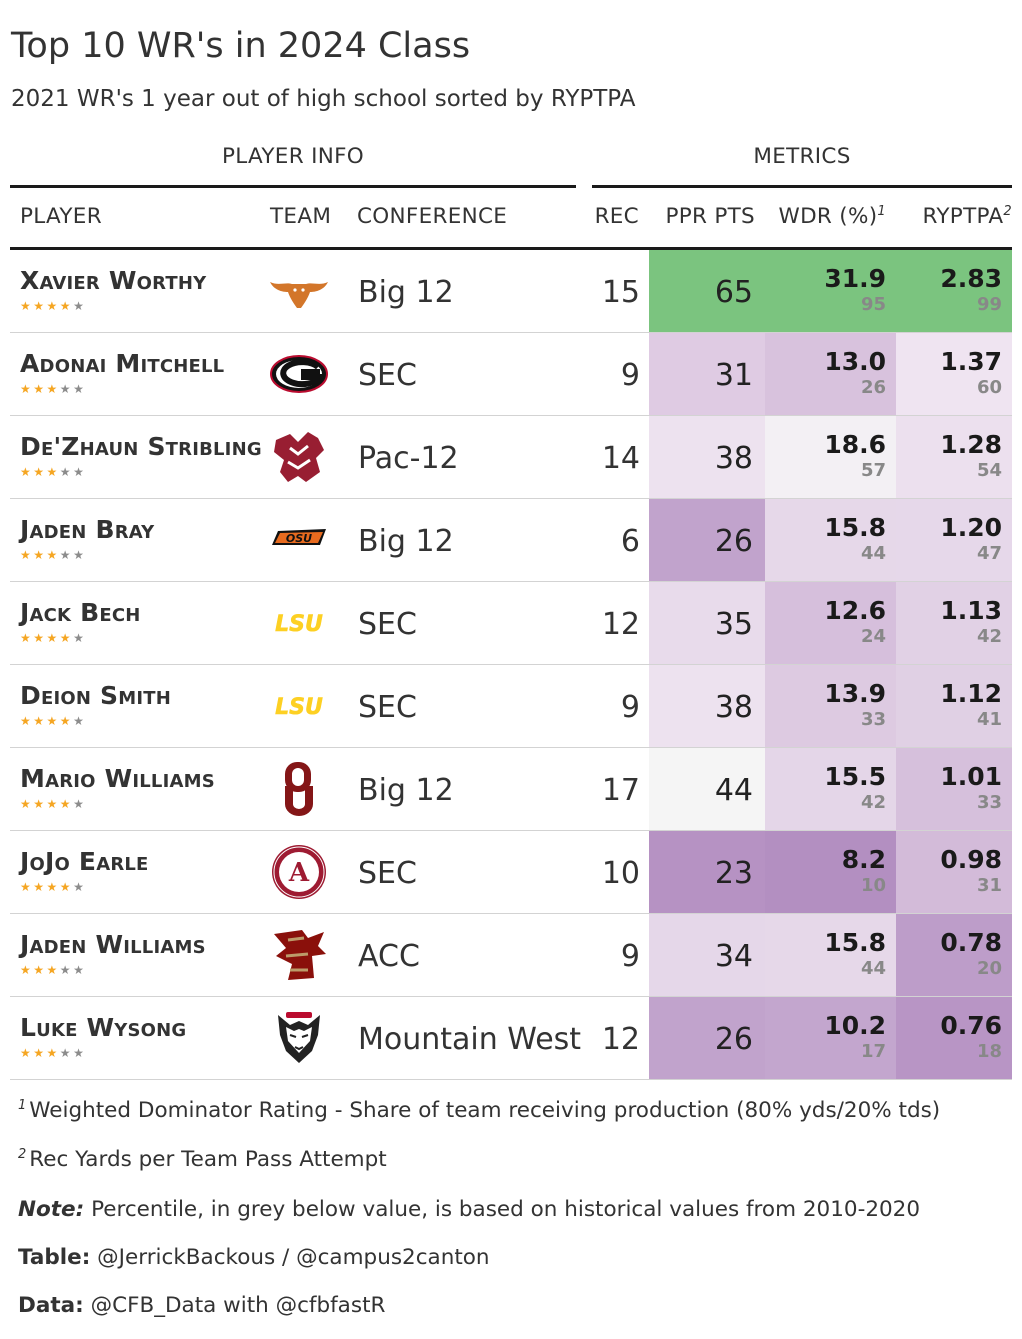 This screenshot has width=1022, height=1339. I want to click on player-name: Mario Williams, so click(117, 778).